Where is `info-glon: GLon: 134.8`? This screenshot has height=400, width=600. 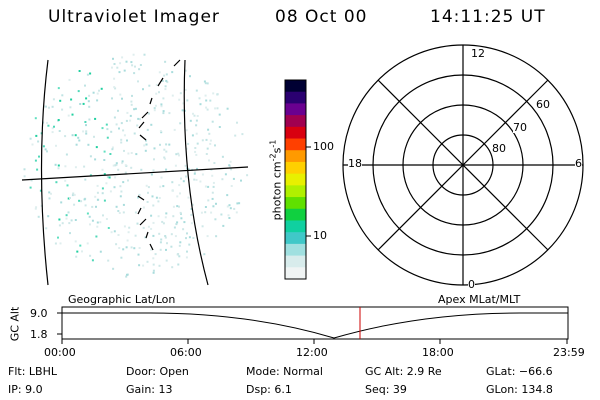 info-glon: GLon: 134.8 is located at coordinates (519, 389).